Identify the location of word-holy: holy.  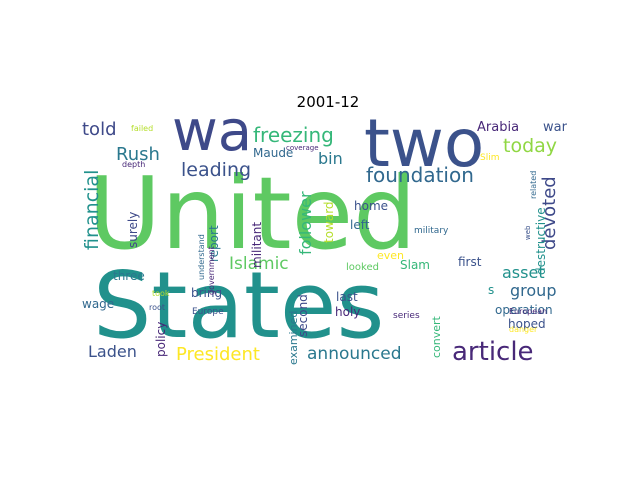
(347, 312).